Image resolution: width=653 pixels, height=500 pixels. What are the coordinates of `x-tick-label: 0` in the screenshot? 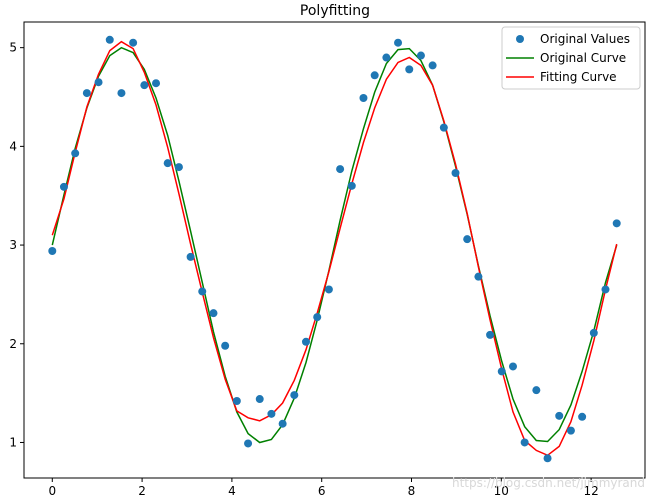 It's located at (52, 491).